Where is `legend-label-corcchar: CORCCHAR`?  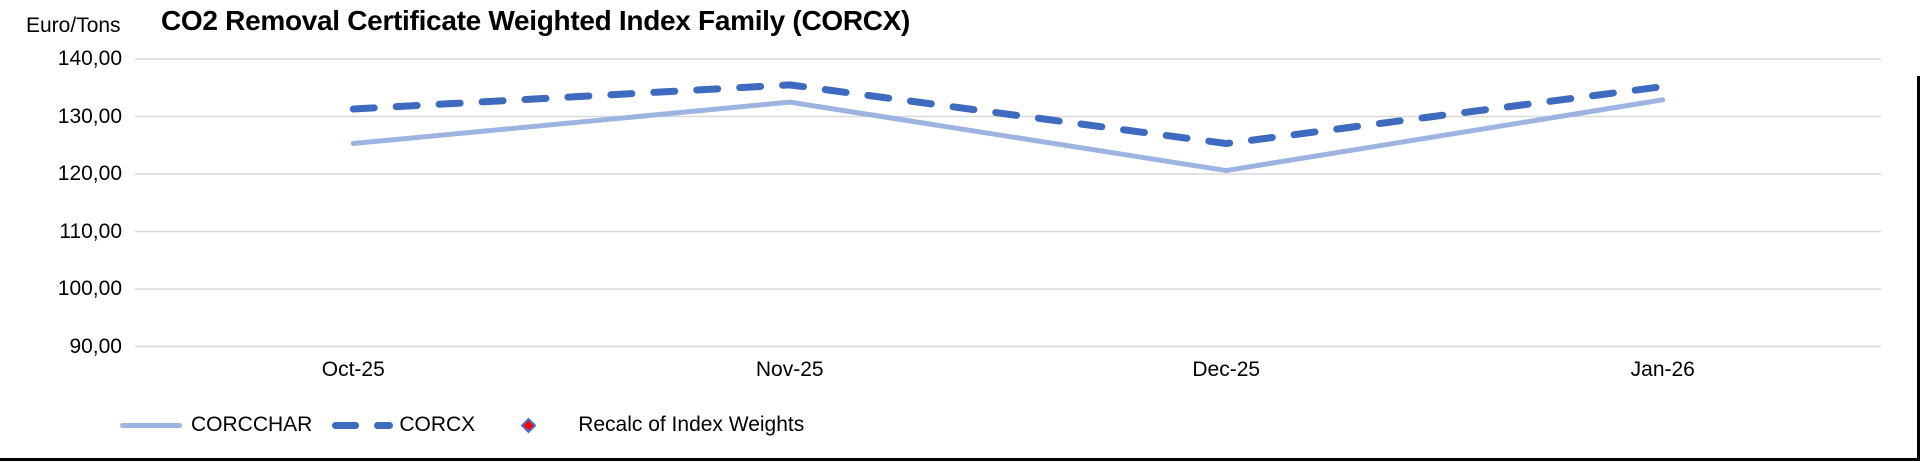 legend-label-corcchar: CORCCHAR is located at coordinates (252, 424).